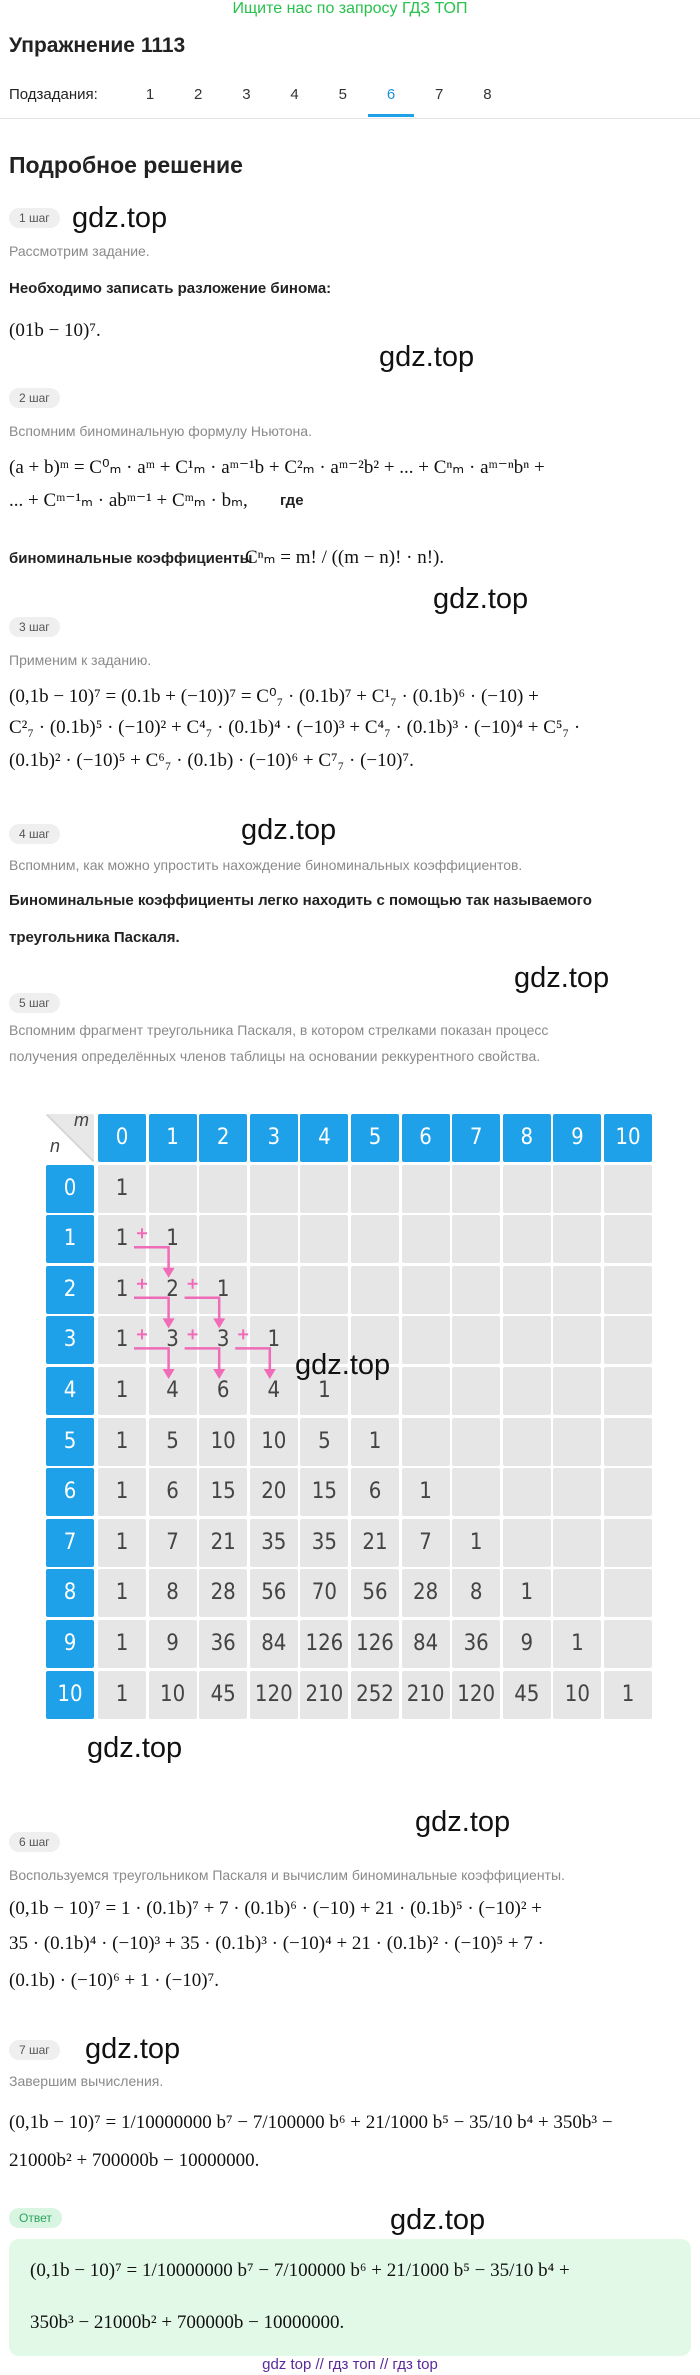 This screenshot has width=700, height=2375. I want to click on table-cell: 210, so click(425, 1694).